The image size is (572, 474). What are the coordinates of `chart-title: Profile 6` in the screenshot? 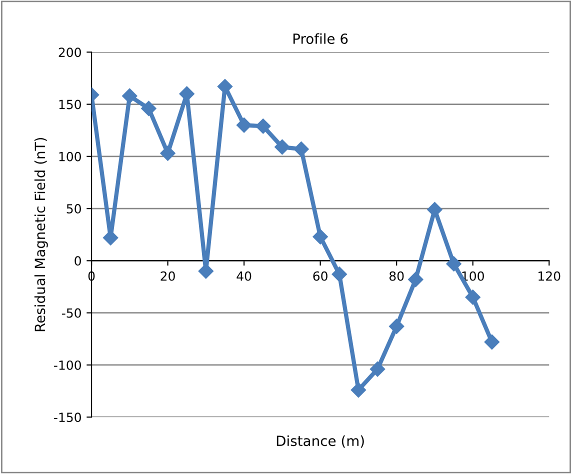 It's located at (320, 38).